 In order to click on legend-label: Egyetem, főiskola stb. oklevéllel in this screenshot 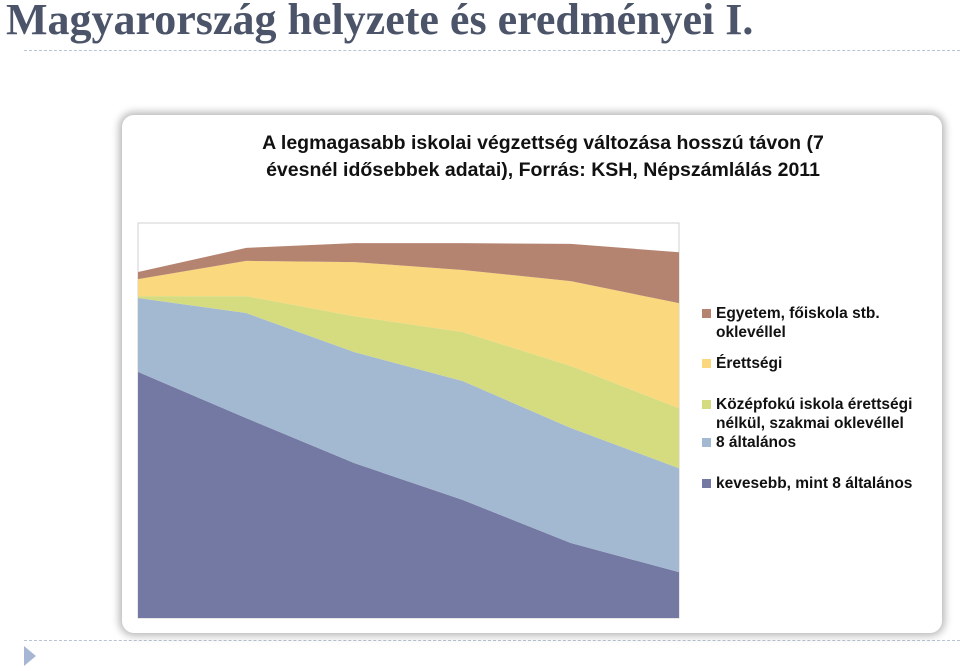, I will do `click(798, 323)`.